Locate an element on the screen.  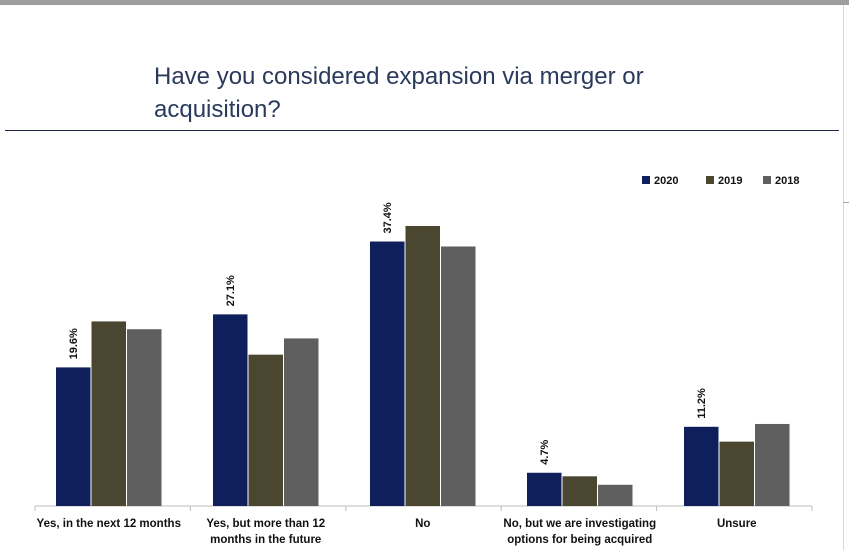
value-label-5: 11.2% is located at coordinates (702, 403).